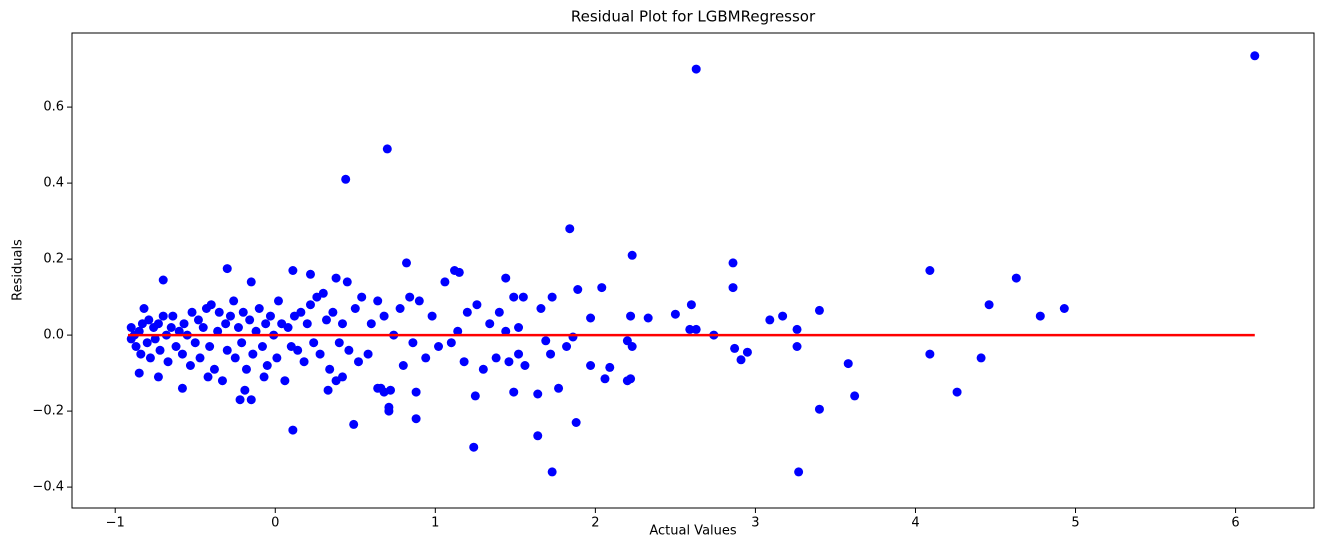 The height and width of the screenshot is (547, 1322). Describe the element at coordinates (18, 270) in the screenshot. I see `y-axis-label: Residuals` at that location.